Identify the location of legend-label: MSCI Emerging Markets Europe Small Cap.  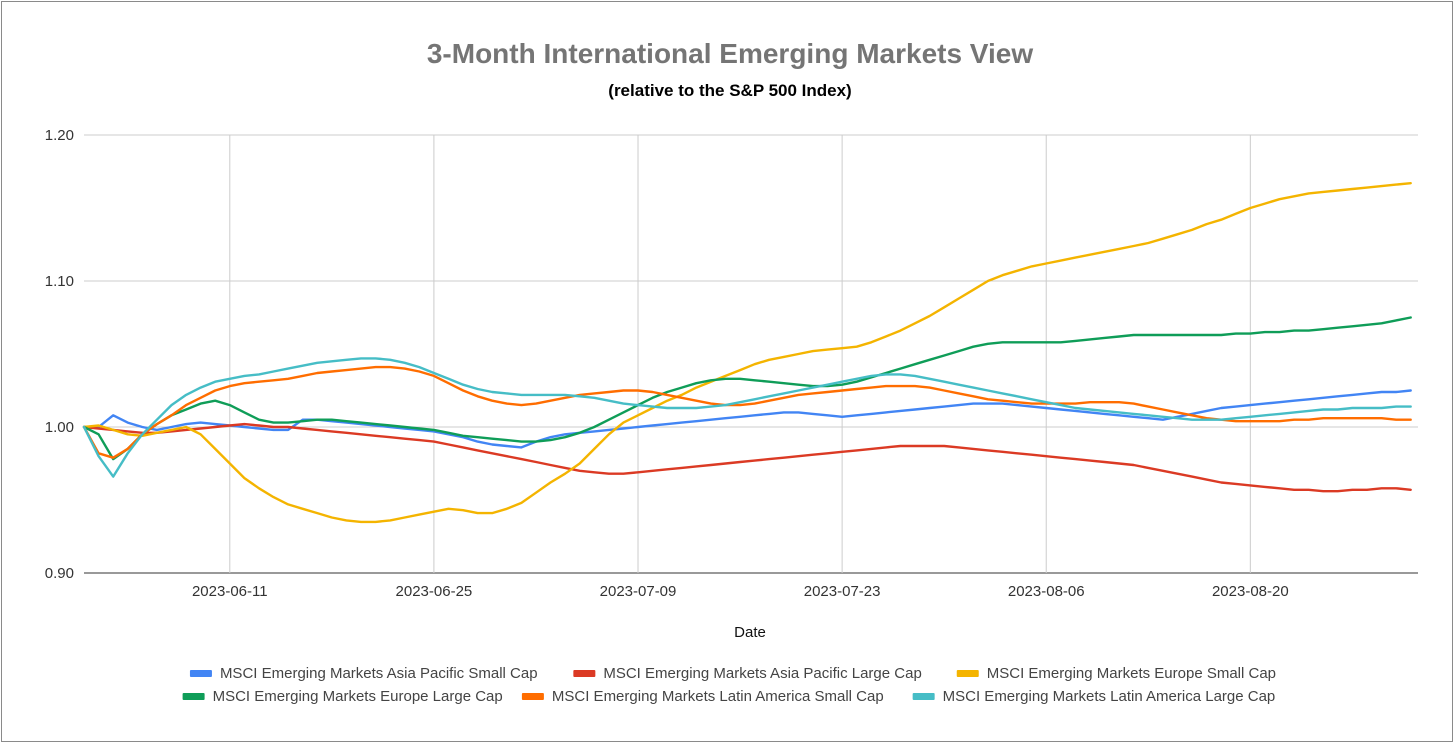
(1131, 673).